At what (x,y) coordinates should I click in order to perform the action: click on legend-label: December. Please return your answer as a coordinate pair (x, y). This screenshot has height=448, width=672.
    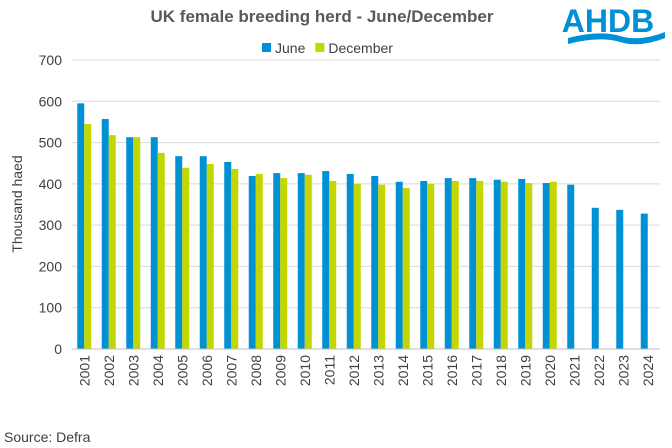
    Looking at the image, I should click on (360, 48).